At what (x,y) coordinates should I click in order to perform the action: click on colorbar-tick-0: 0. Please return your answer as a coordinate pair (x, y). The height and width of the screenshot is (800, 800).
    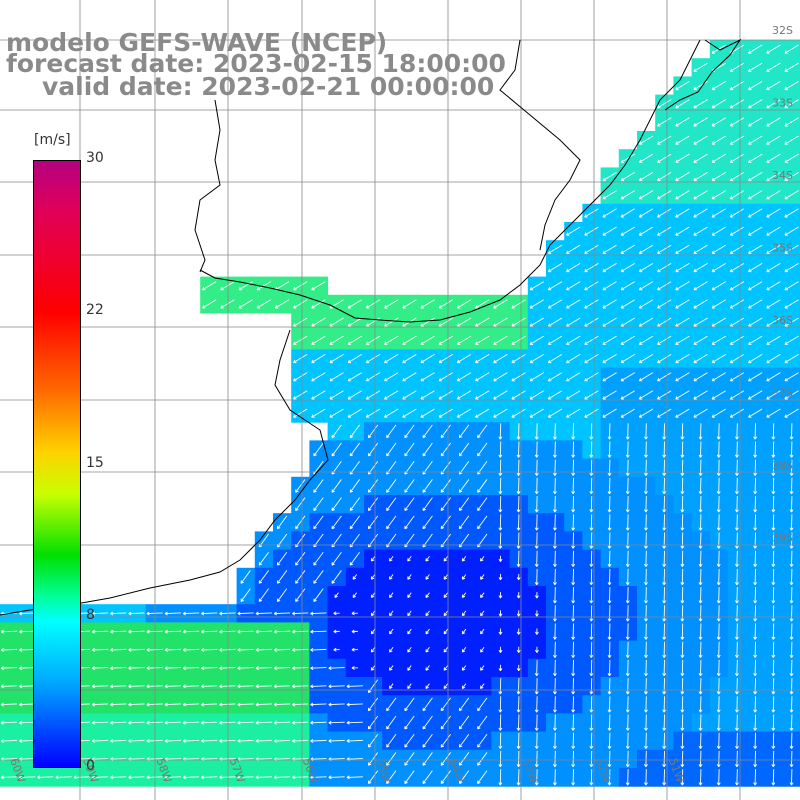
    Looking at the image, I should click on (90, 766).